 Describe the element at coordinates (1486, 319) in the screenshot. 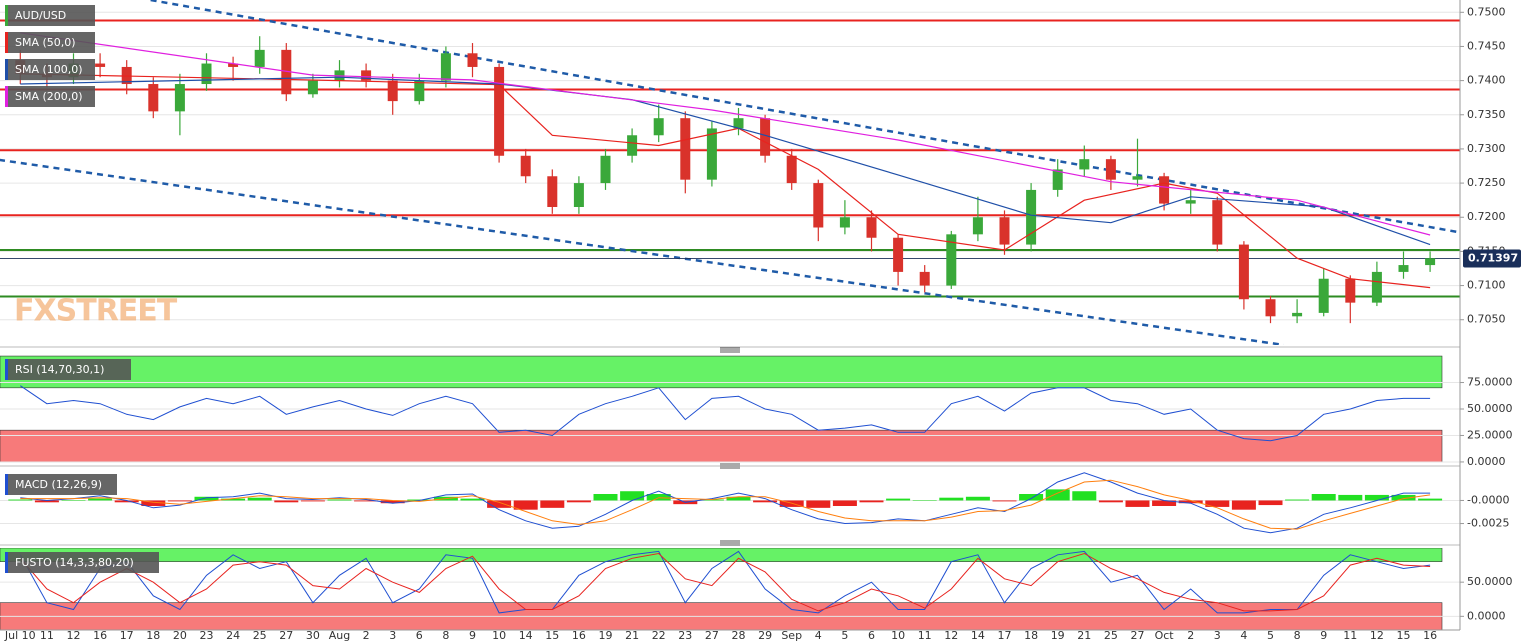

I see `y-tick-label: 0.7050` at that location.